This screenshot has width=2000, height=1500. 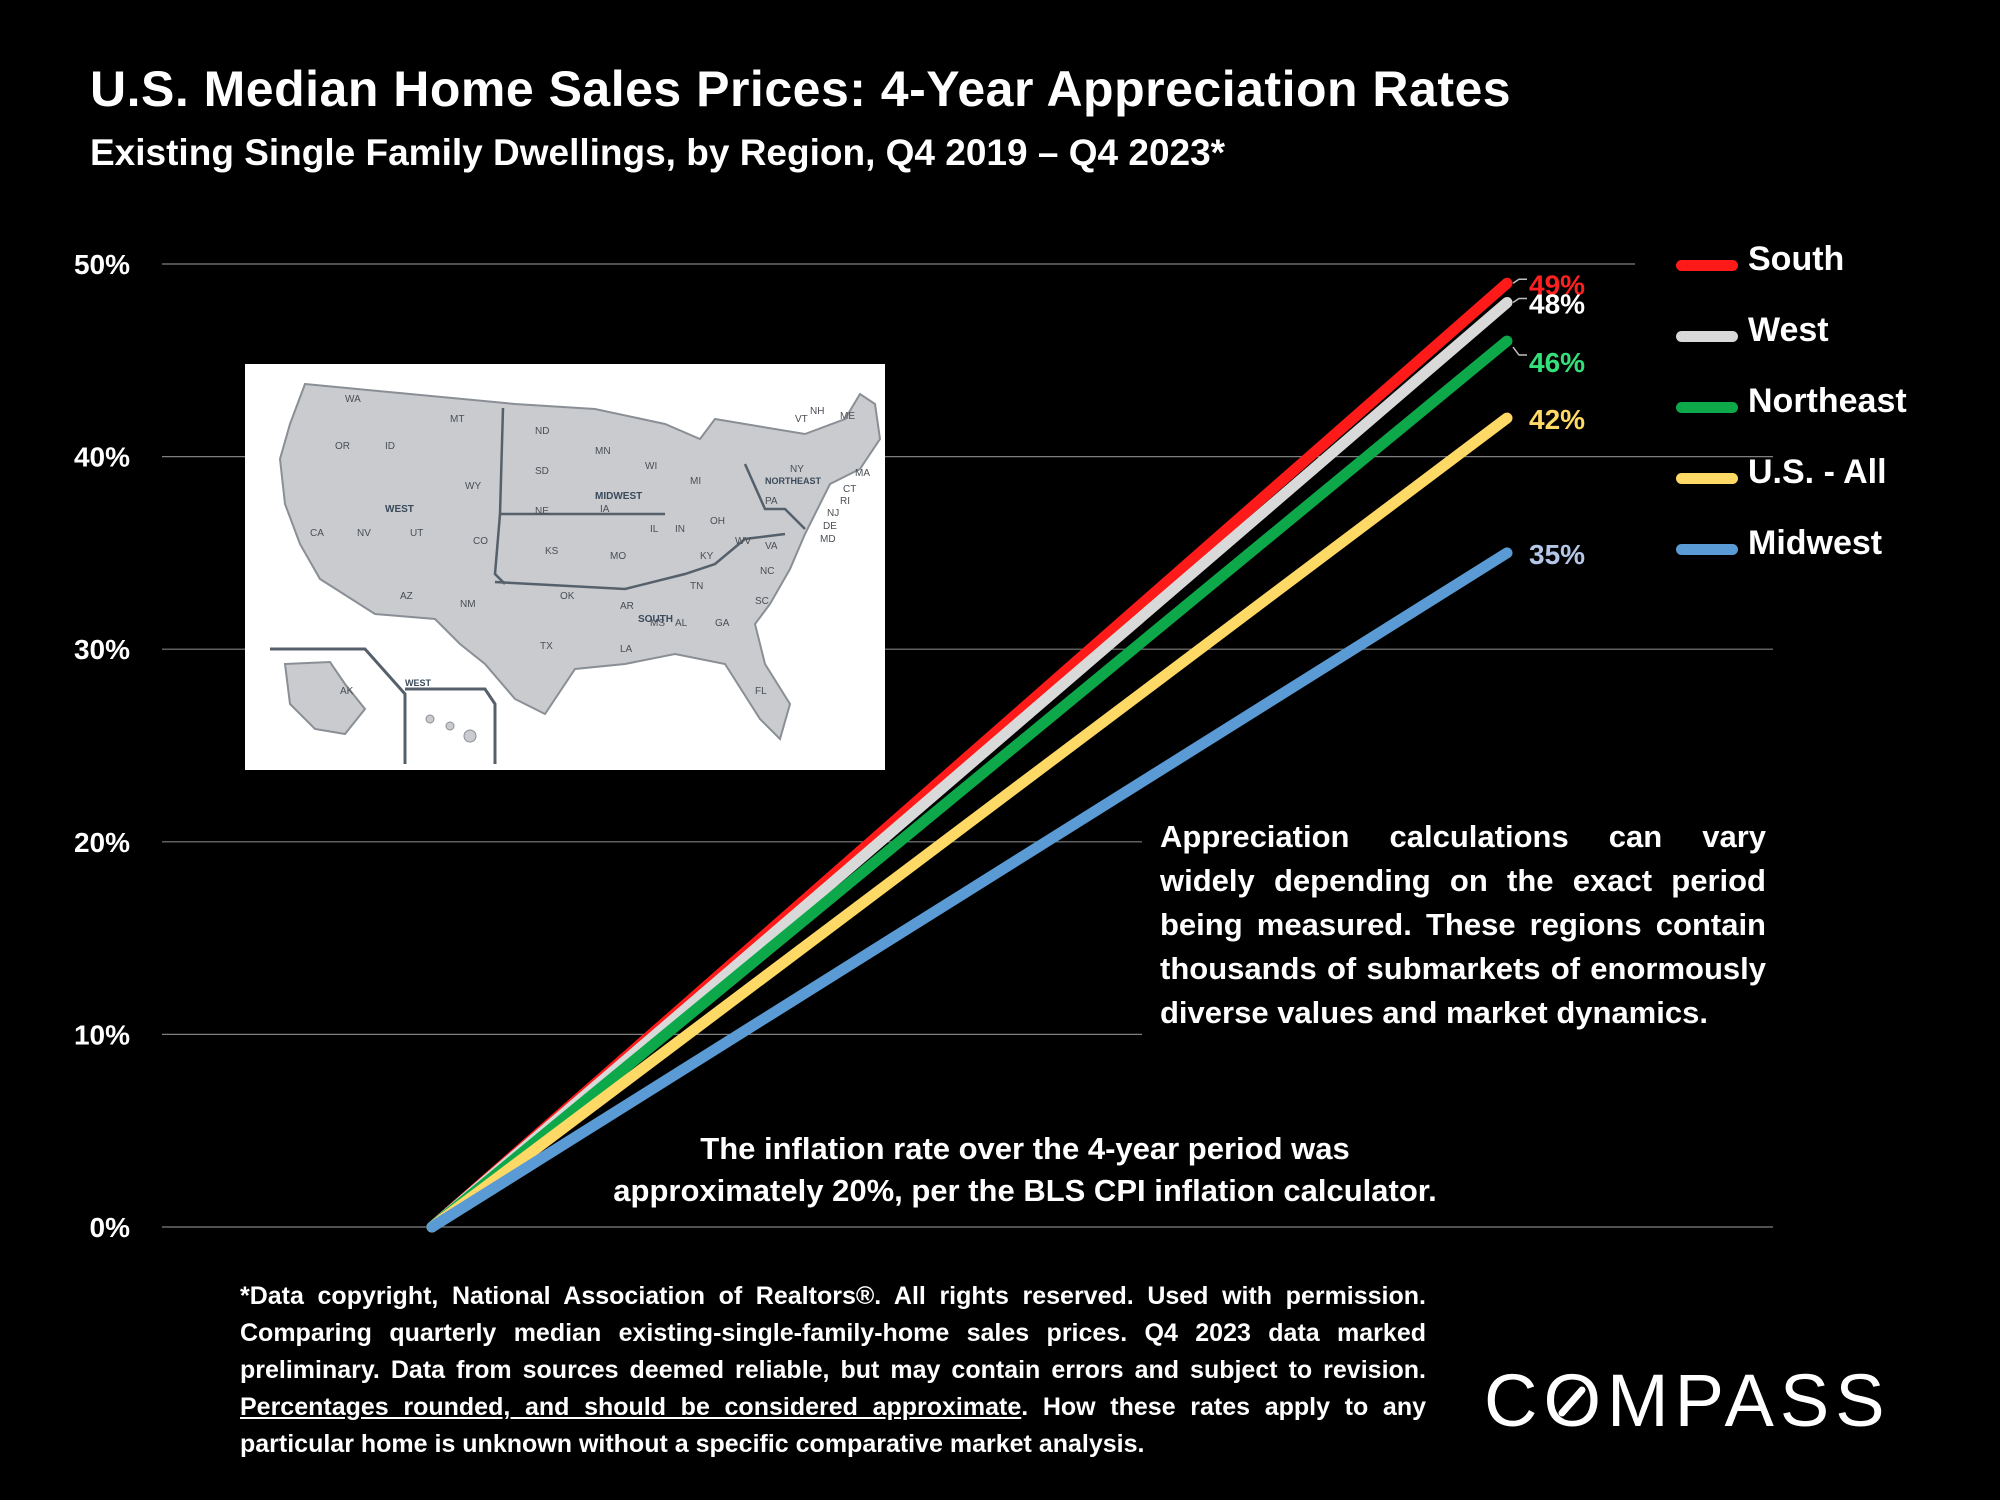 What do you see at coordinates (618, 496) in the screenshot?
I see `map-region-midwest: MIDWEST` at bounding box center [618, 496].